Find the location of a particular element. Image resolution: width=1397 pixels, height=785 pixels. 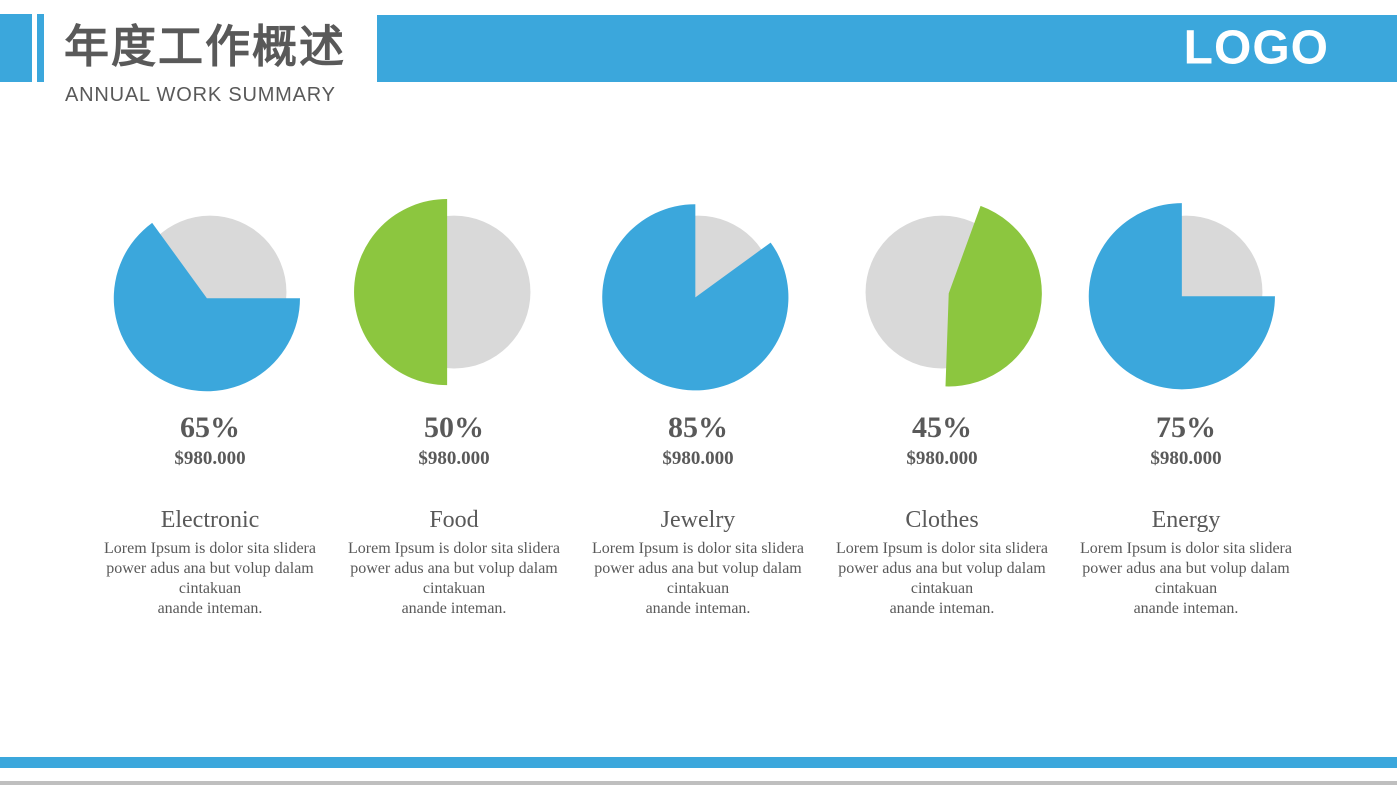

category-label: Food is located at coordinates (454, 520).